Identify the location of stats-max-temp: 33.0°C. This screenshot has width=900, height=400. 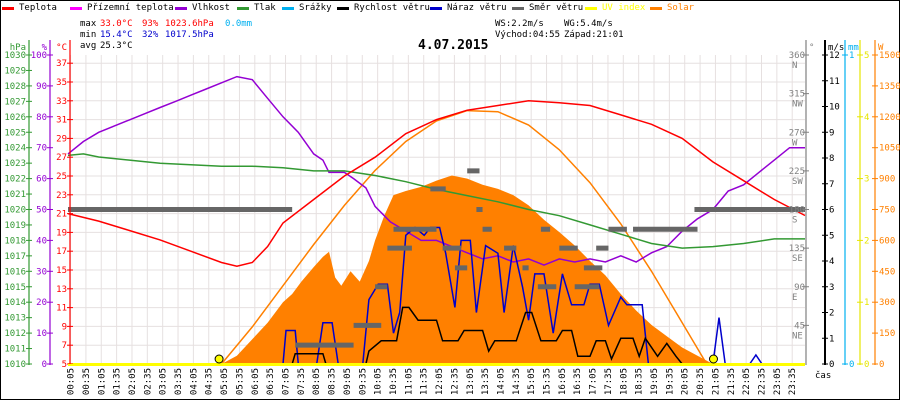
(116, 24).